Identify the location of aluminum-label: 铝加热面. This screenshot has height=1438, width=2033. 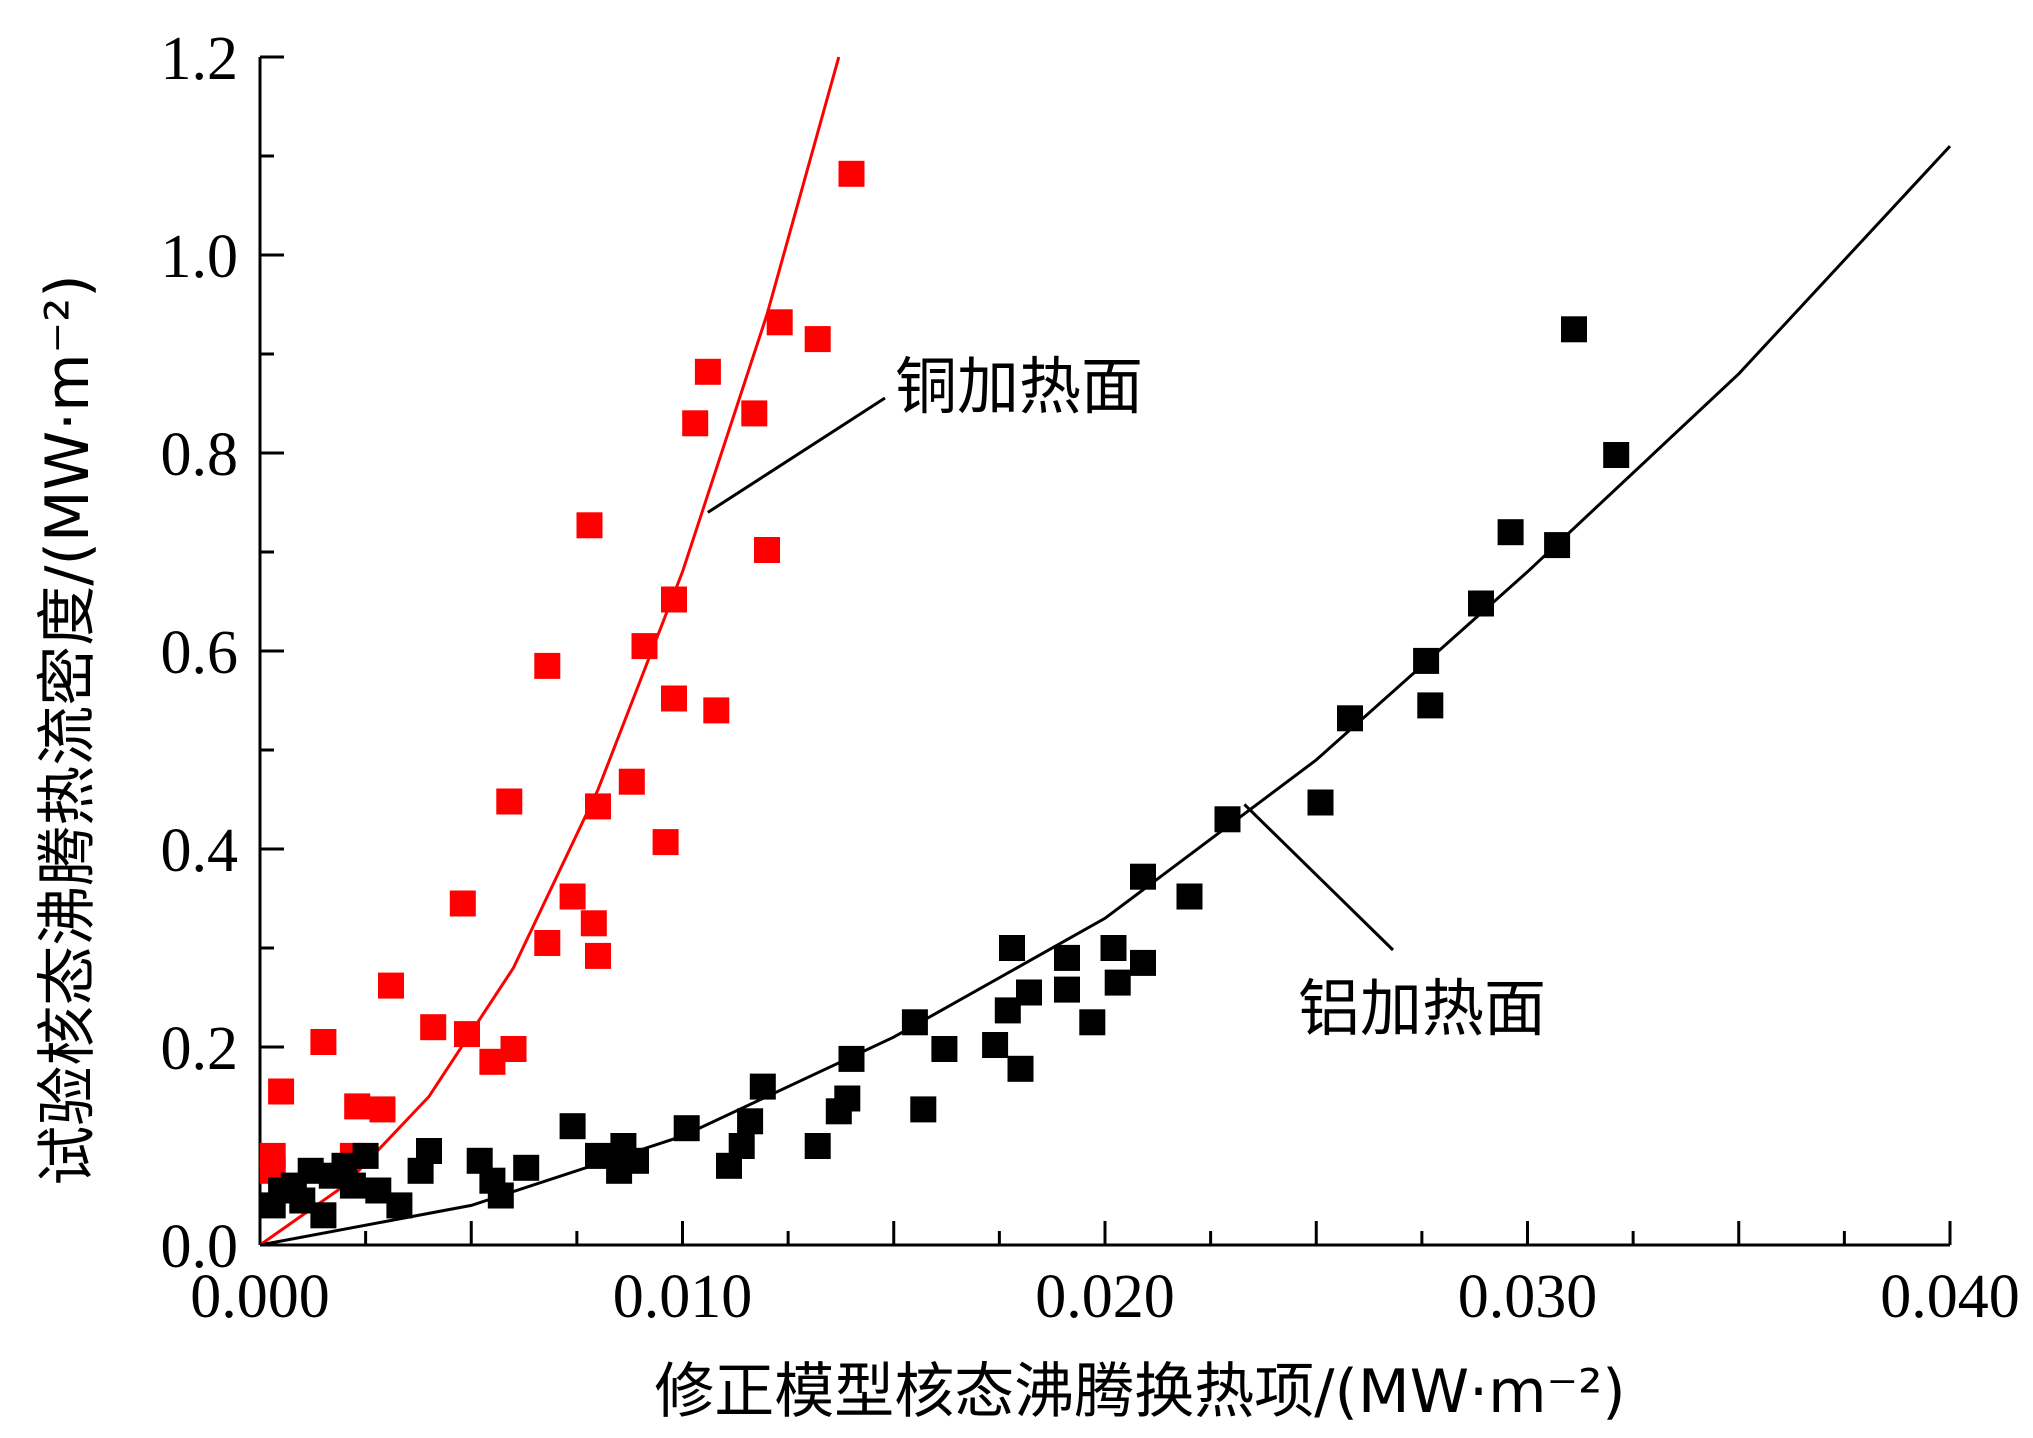
(1422, 1008).